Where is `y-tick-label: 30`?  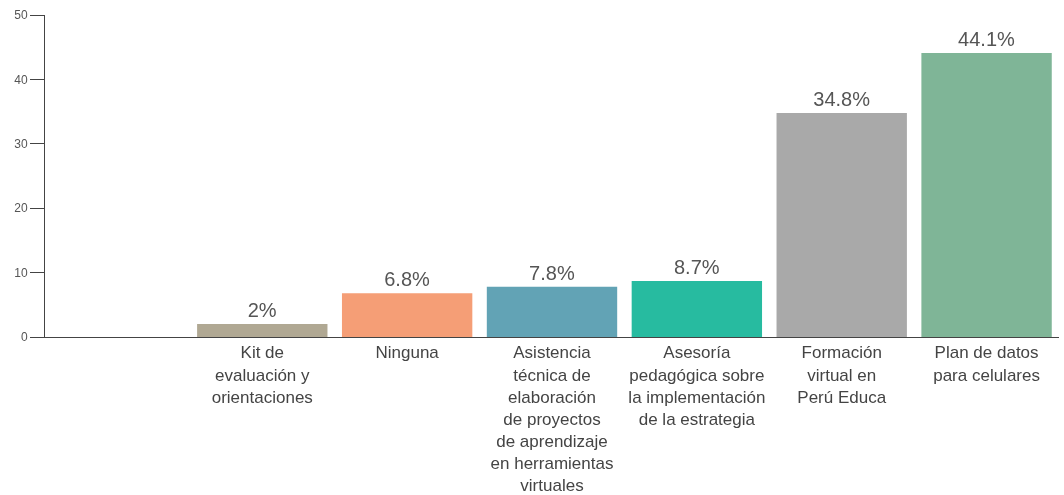 y-tick-label: 30 is located at coordinates (21, 144).